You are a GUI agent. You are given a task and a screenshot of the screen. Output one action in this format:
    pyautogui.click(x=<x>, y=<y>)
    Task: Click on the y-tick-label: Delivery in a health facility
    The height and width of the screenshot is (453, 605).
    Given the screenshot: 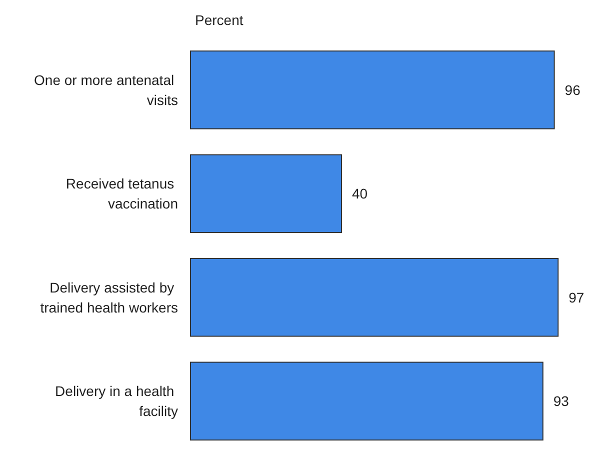 What is the action you would take?
    pyautogui.click(x=116, y=401)
    